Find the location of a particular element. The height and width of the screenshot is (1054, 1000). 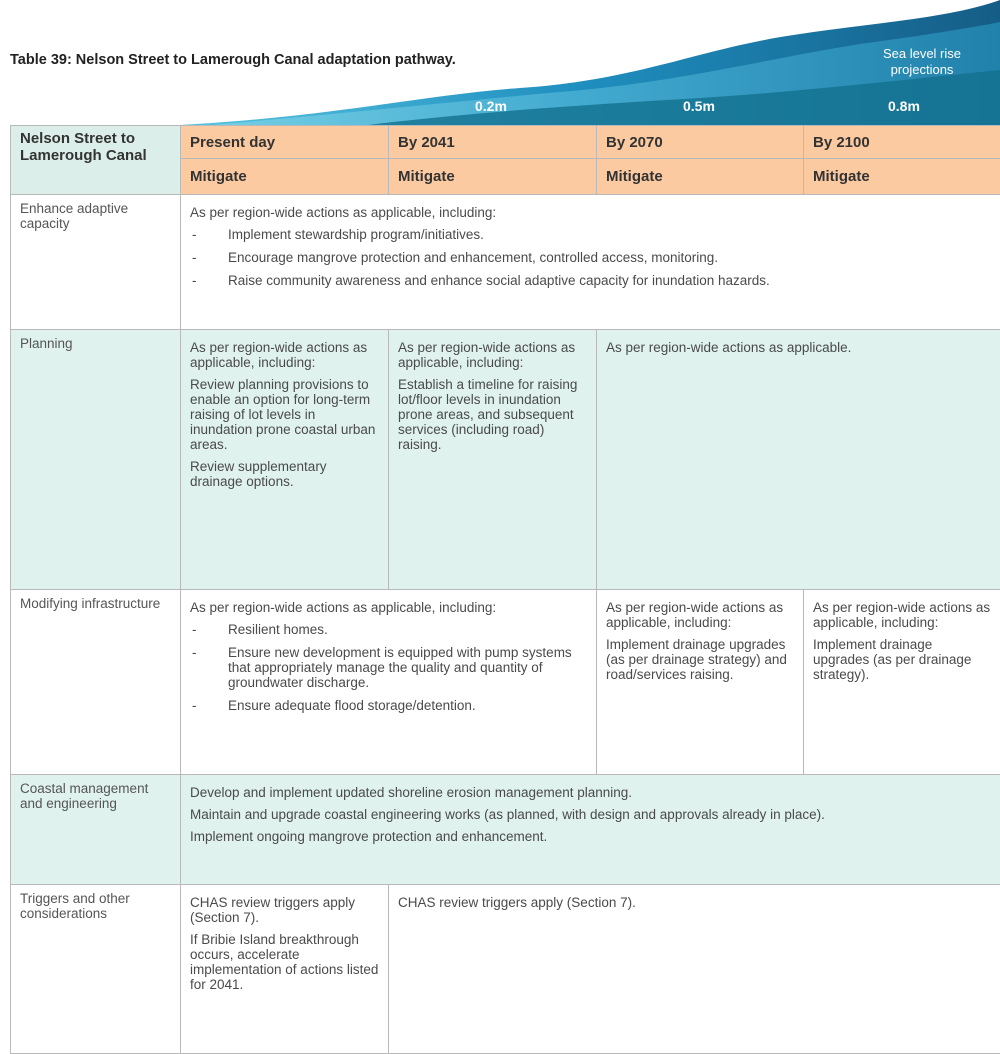

projection-label: Sea level rise projections is located at coordinates (922, 61).